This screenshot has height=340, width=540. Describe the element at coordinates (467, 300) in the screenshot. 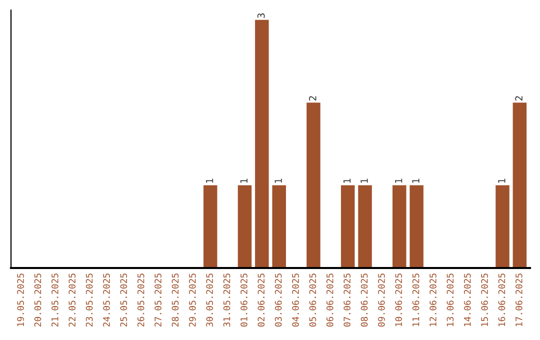

I see `x-tick-label: 14.06.2025` at that location.